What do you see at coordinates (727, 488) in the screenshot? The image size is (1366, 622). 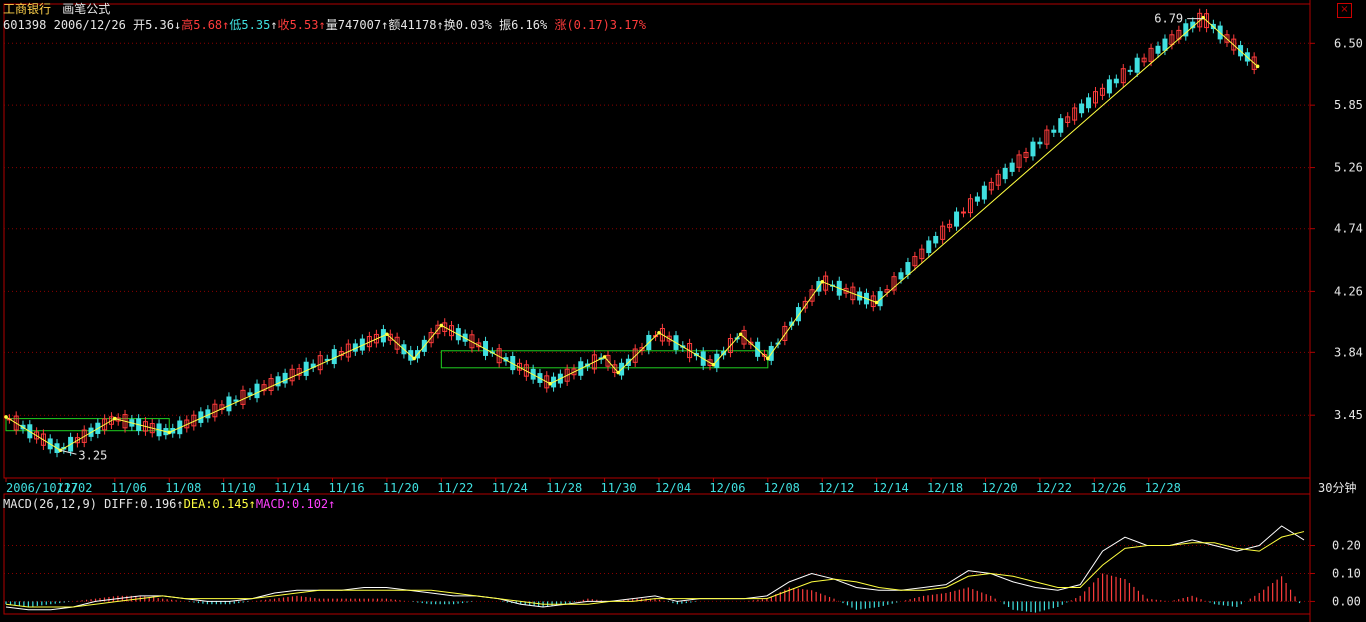 I see `x-tick-label: 12/06` at bounding box center [727, 488].